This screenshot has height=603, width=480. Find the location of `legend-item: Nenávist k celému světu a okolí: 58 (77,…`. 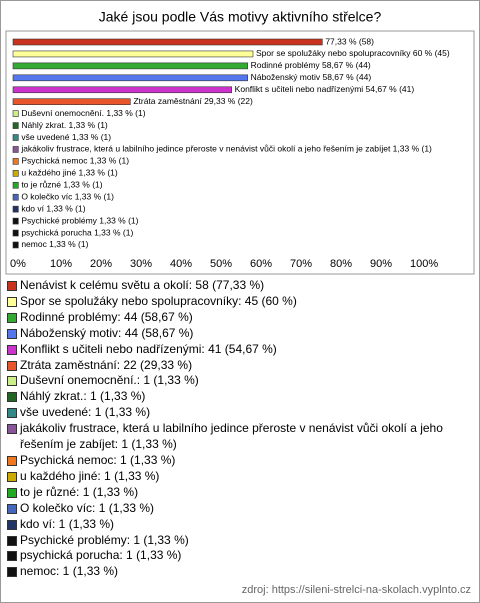

legend-item: Nenávist k celému světu a okolí: 58 (77,… is located at coordinates (238, 286).